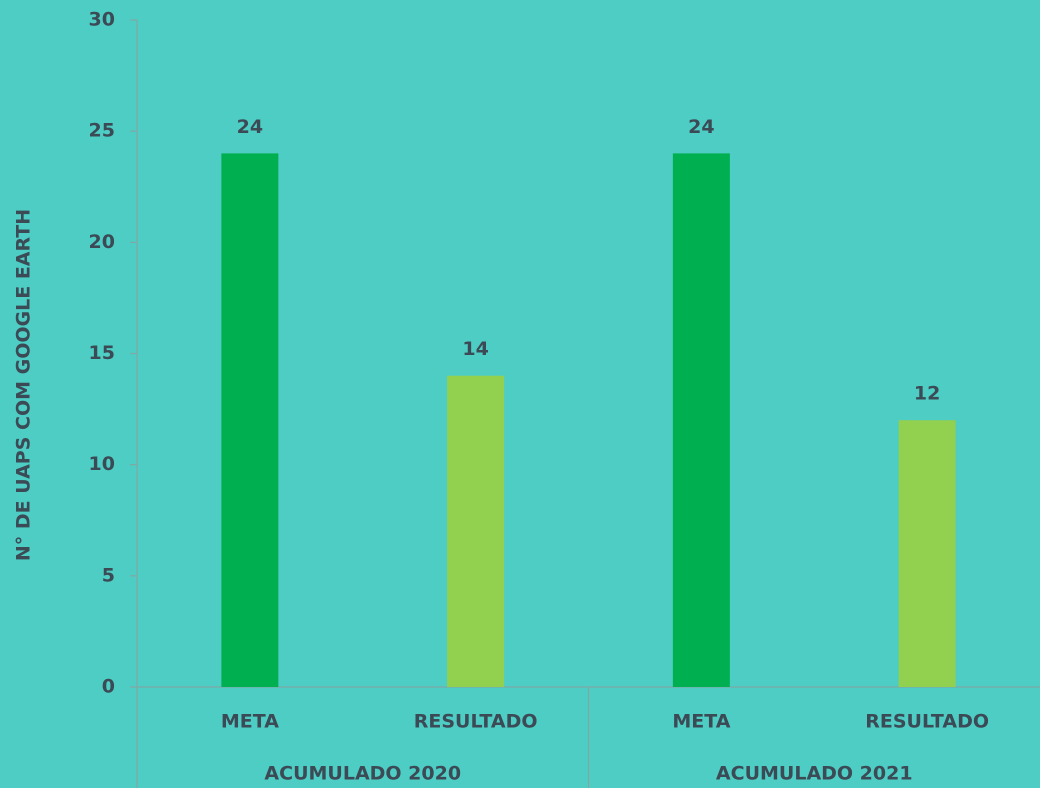 The image size is (1040, 788). I want to click on y-tick-label: 30, so click(102, 20).